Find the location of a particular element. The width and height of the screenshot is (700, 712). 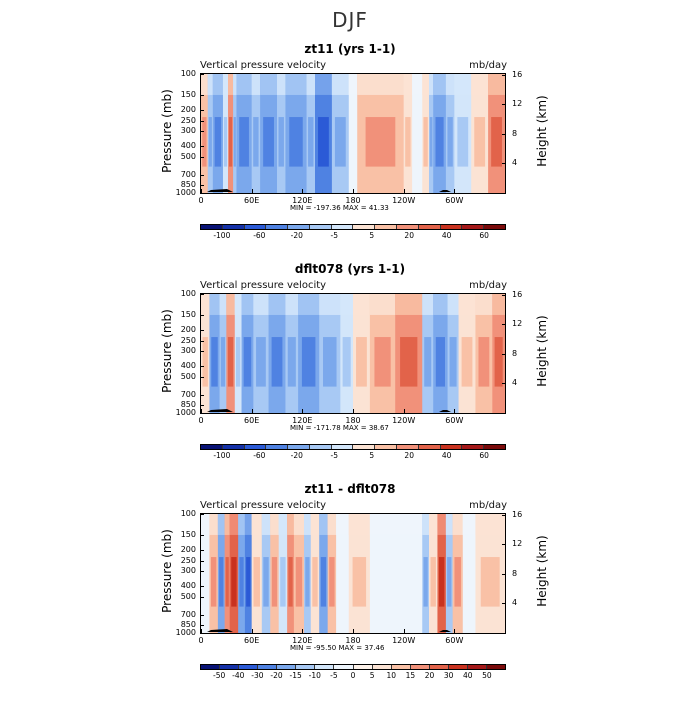

y-tick-label: 150 is located at coordinates (188, 314).